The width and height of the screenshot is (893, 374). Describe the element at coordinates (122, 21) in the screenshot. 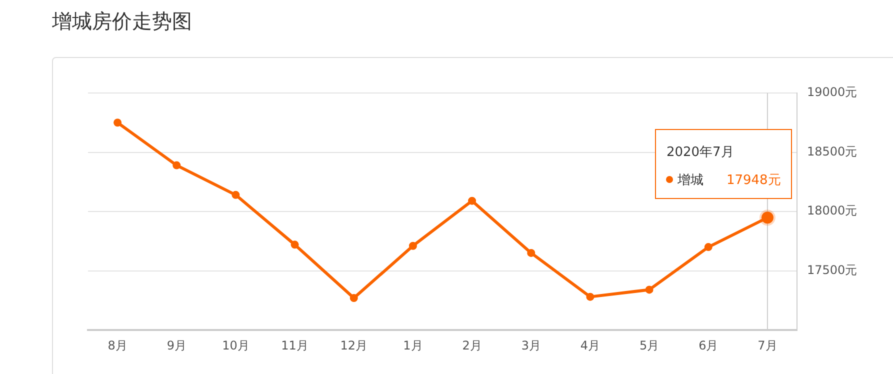

I see `chart-title: 增城房价走势图` at that location.